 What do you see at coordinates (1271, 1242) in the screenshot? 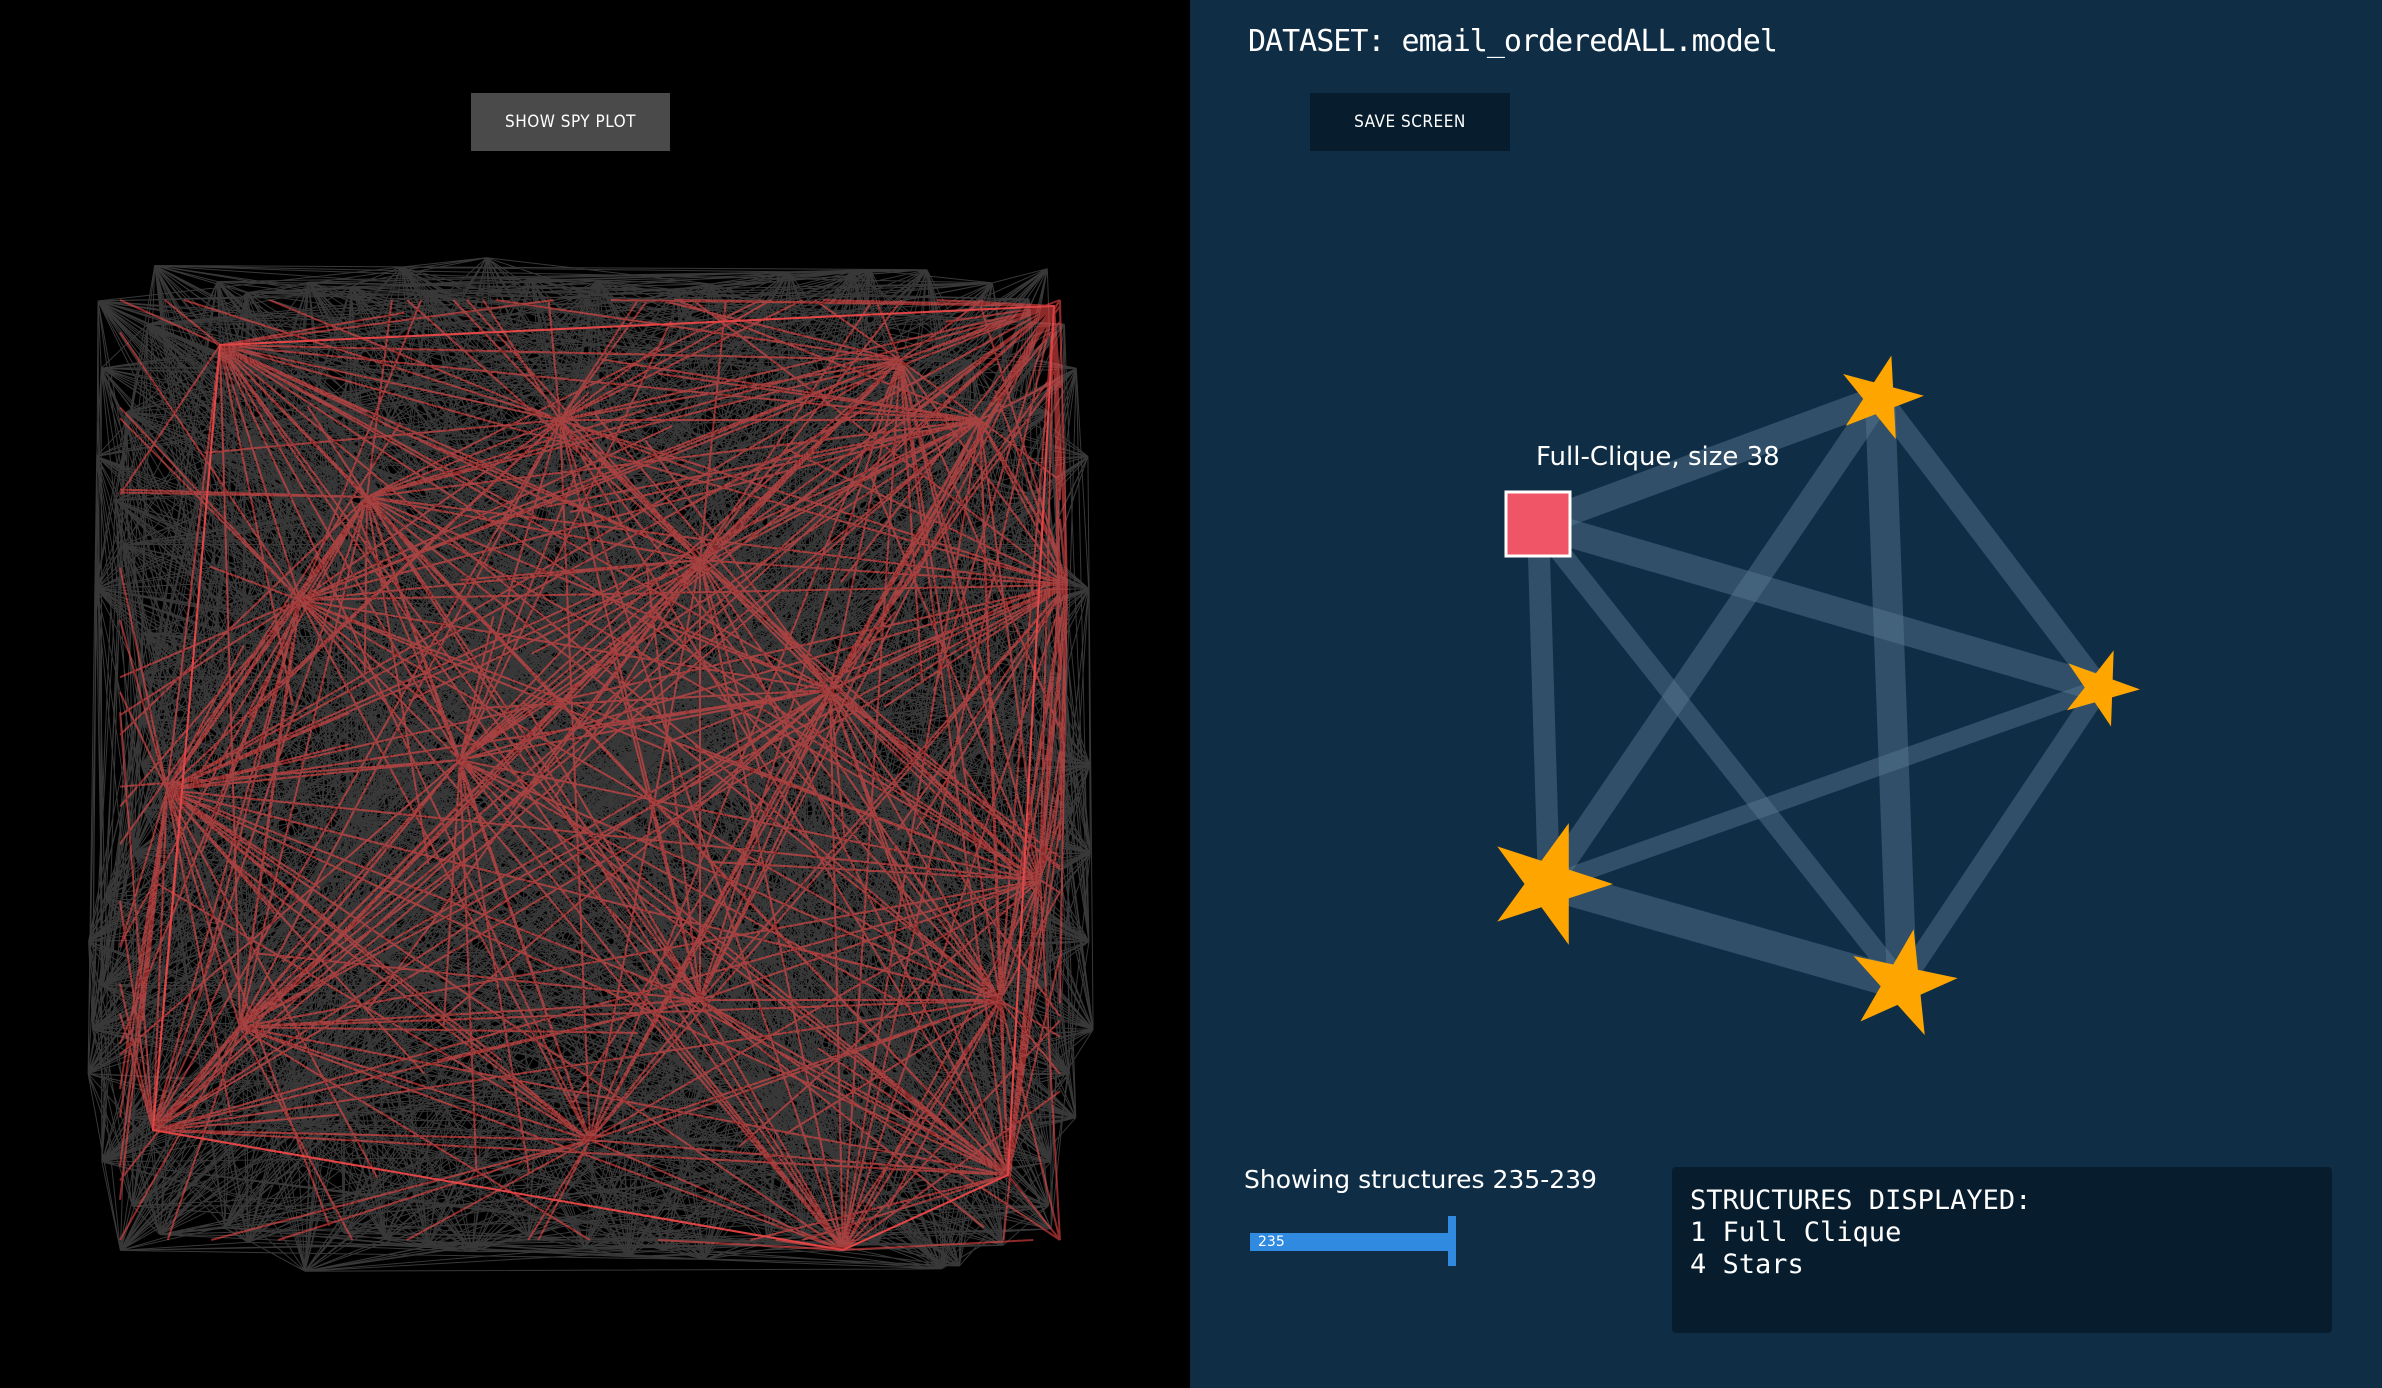
I see `structure-slider-value: 235` at bounding box center [1271, 1242].